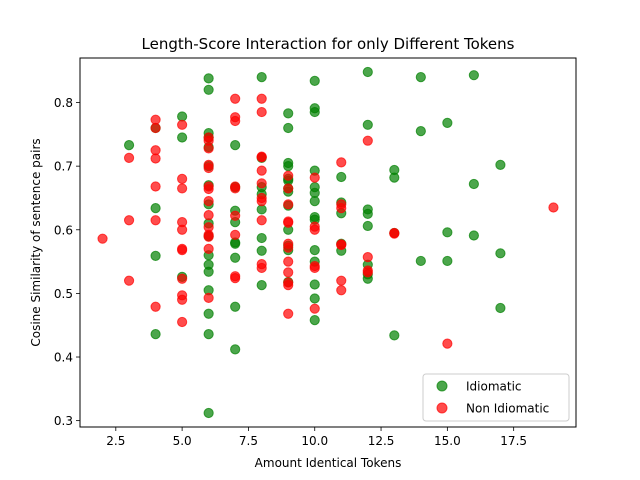 The image size is (640, 480). What do you see at coordinates (494, 387) in the screenshot?
I see `legend-label-idiomatic: Idiomatic` at bounding box center [494, 387].